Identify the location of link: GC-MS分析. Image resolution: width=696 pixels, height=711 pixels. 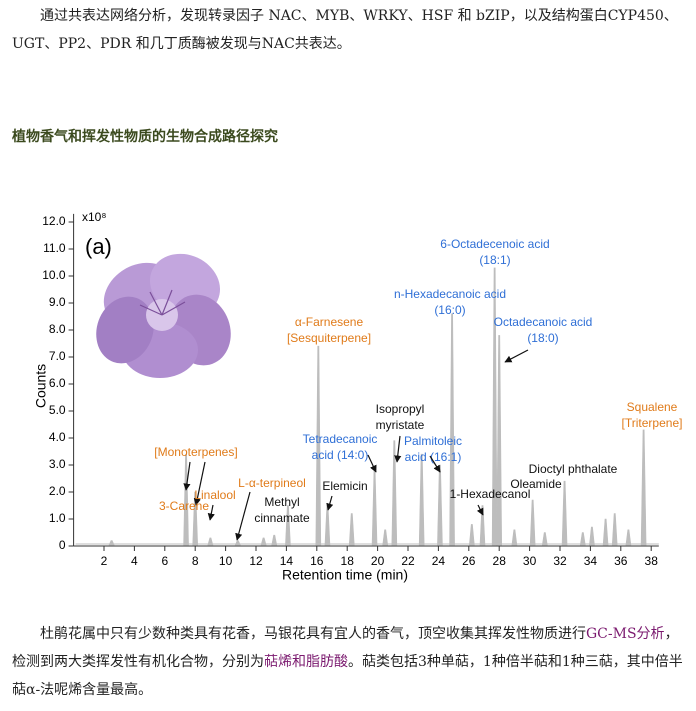
(625, 634).